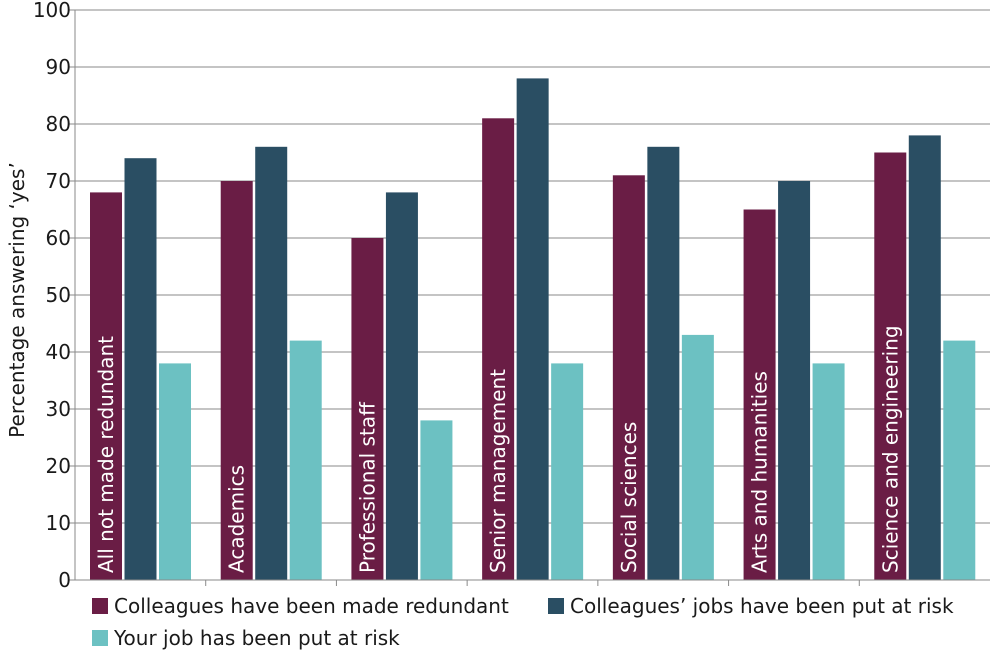 Image resolution: width=1000 pixels, height=664 pixels. What do you see at coordinates (367, 487) in the screenshot?
I see `category-label: Professional staff` at bounding box center [367, 487].